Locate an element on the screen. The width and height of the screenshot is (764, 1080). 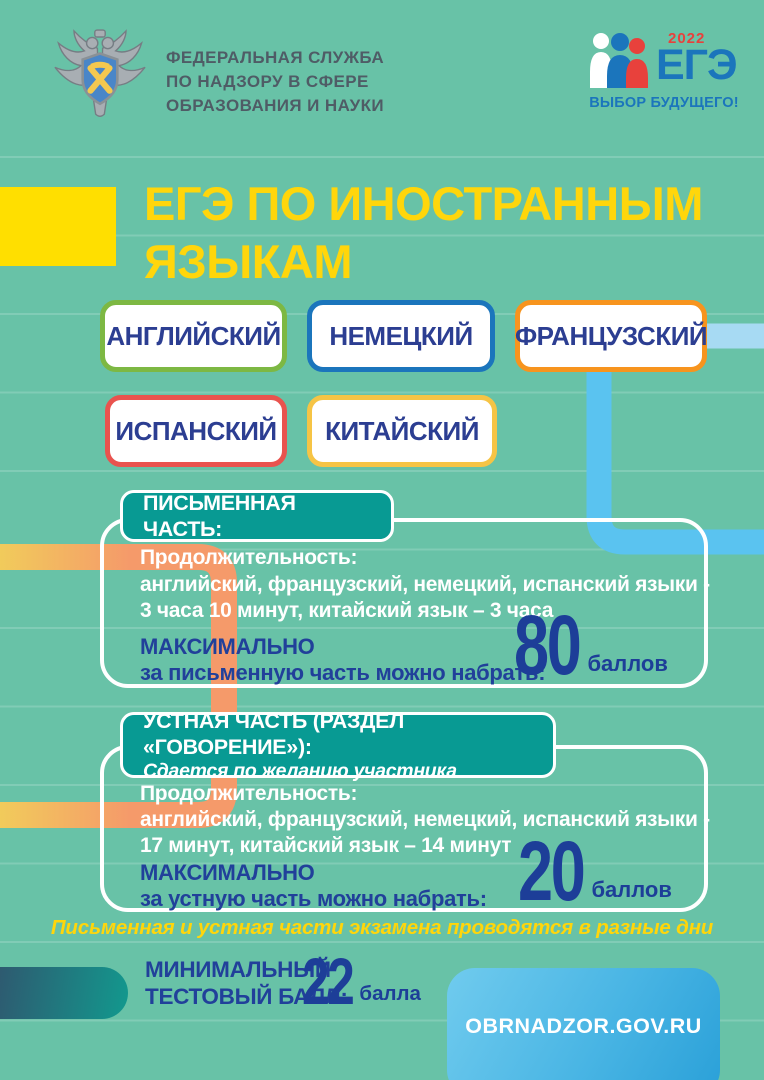
written-part-badge: ПИСЬМЕННАЯ ЧАСТЬ: is located at coordinates (257, 516).